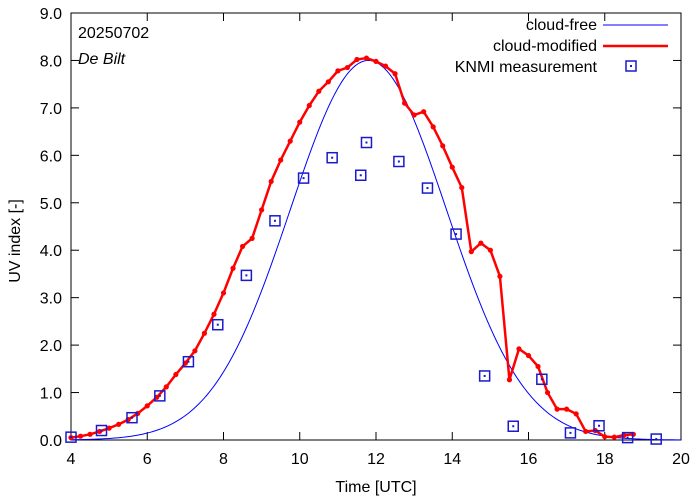  What do you see at coordinates (113, 33) in the screenshot?
I see `date-label: 20250702` at bounding box center [113, 33].